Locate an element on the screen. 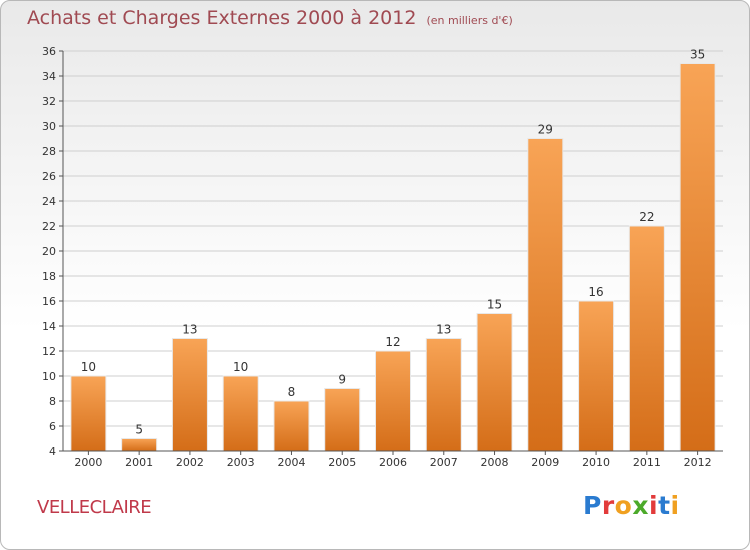 The width and height of the screenshot is (750, 550). y-tick-label: 14 is located at coordinates (49, 326).